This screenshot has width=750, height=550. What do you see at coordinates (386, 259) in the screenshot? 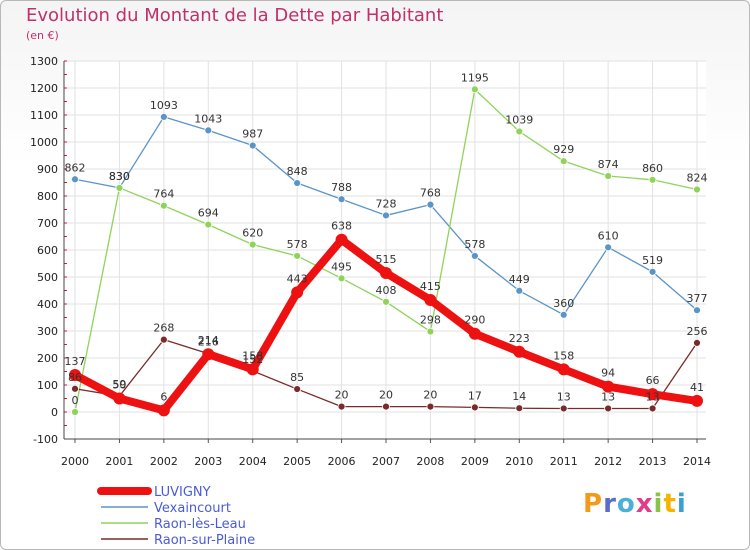
I see `data-label: 515` at bounding box center [386, 259].